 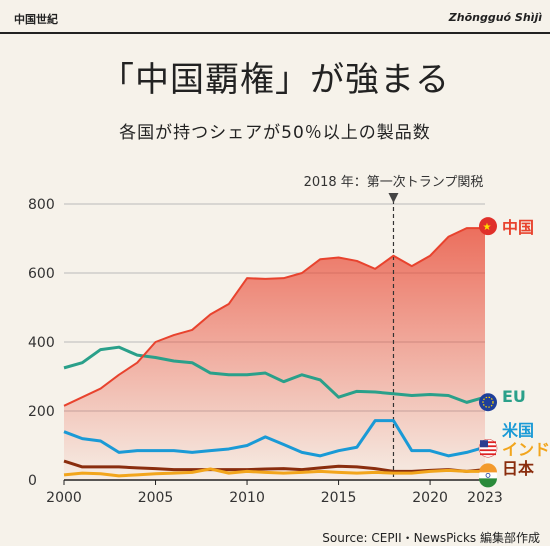 What do you see at coordinates (274, 472) in the screenshot?
I see `series-line-india` at bounding box center [274, 472].